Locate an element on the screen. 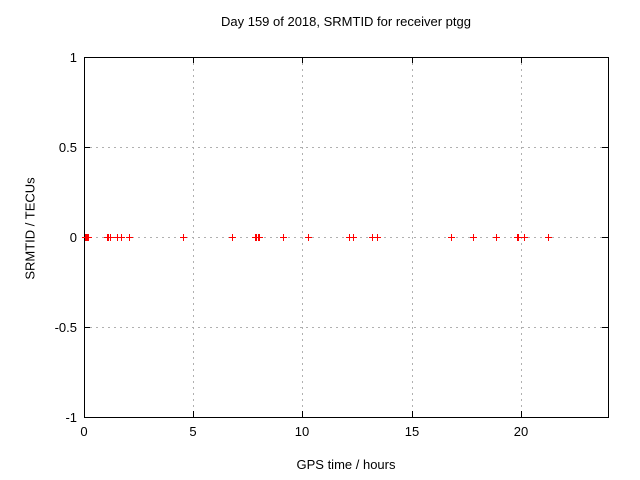 Image resolution: width=640 pixels, height=480 pixels. y-tick-label: 1 is located at coordinates (73, 57).